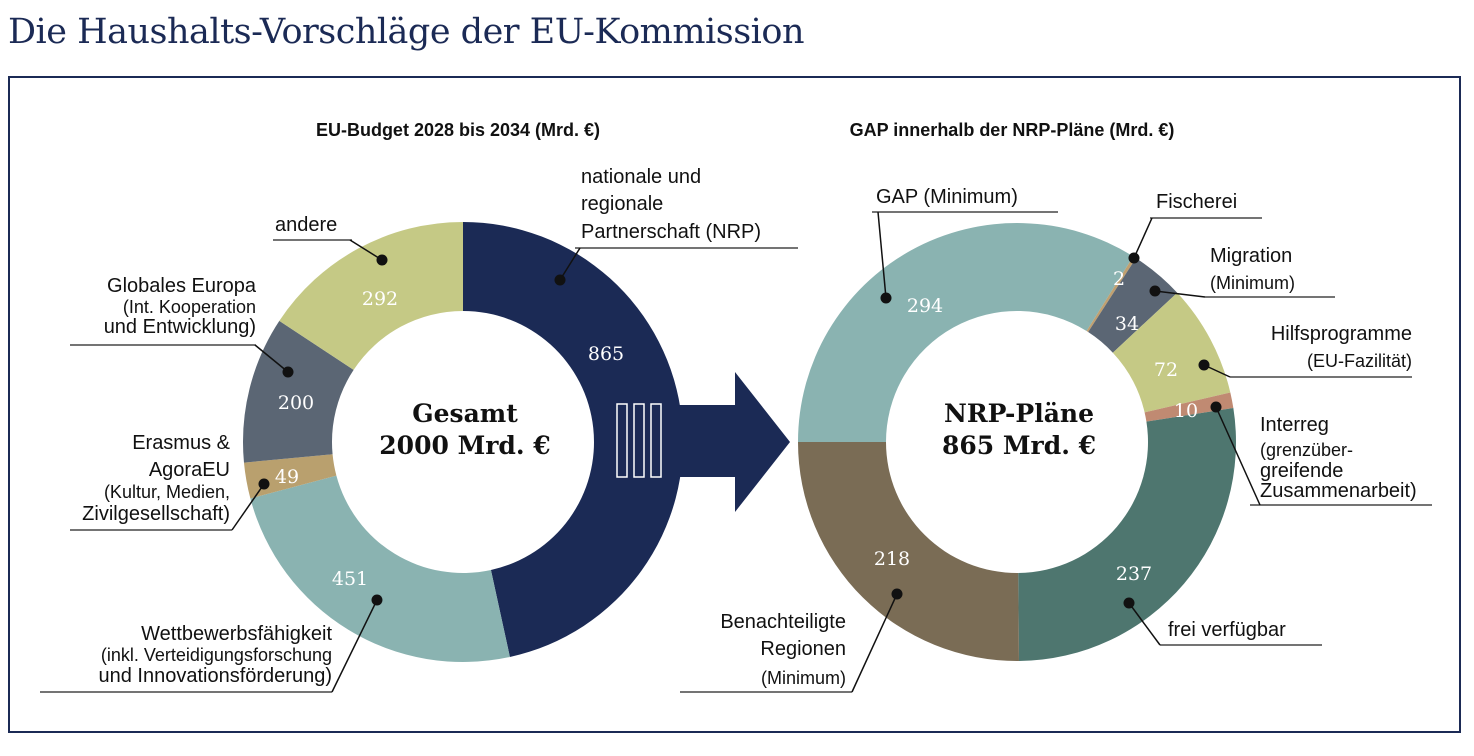 The height and width of the screenshot is (756, 1474). I want to click on slice-label-line: (grenzüber-, so click(1306, 450).